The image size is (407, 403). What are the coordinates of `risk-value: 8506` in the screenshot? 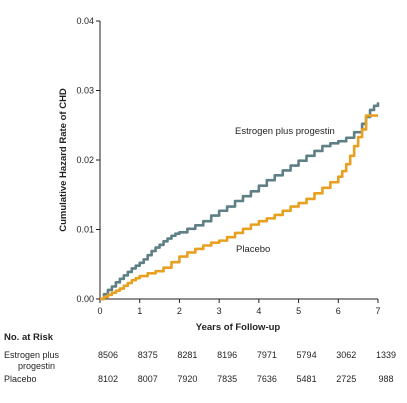 It's located at (108, 355).